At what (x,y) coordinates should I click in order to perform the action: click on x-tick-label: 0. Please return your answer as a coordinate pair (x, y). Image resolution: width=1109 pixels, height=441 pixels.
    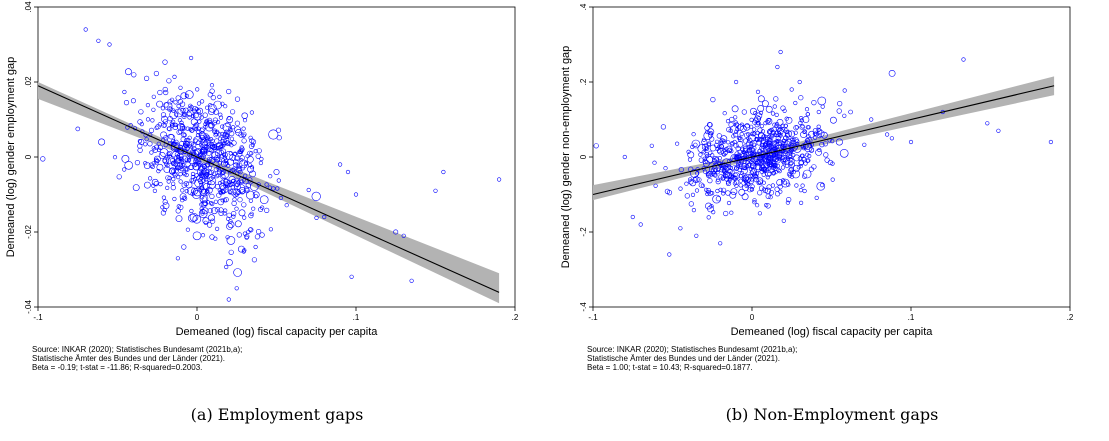
    Looking at the image, I should click on (752, 317).